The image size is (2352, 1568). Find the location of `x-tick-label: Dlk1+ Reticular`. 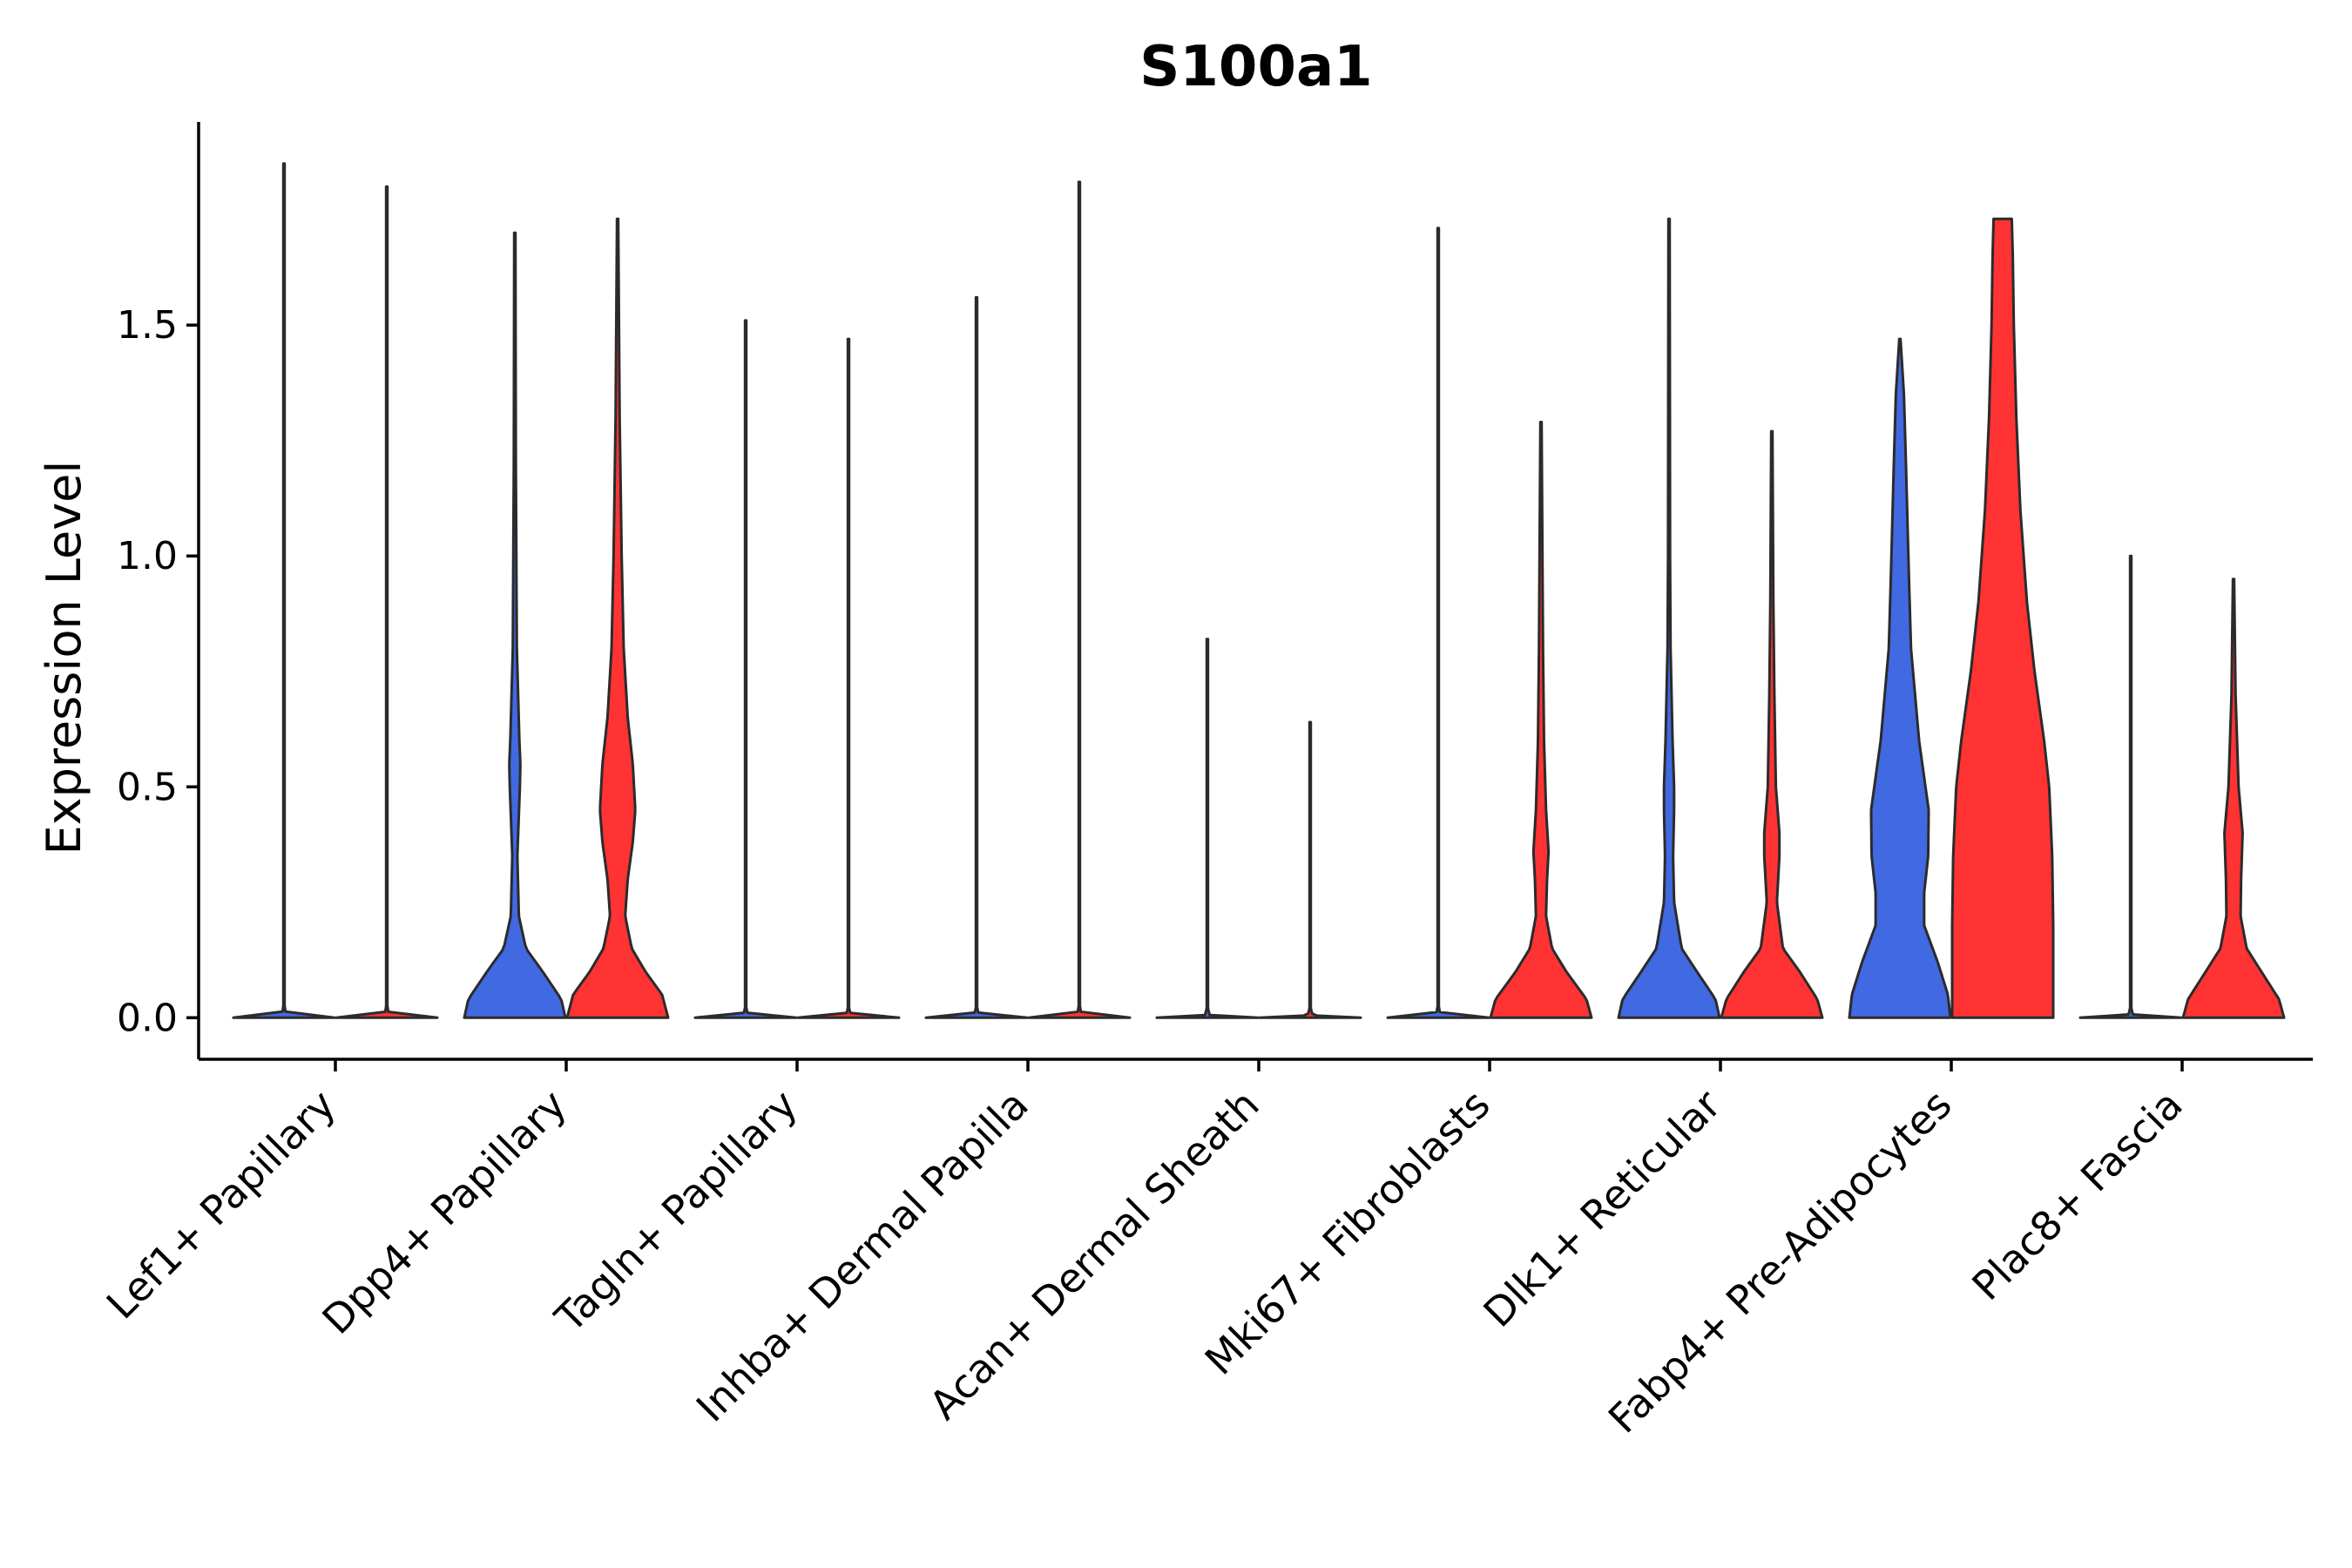

x-tick-label: Dlk1+ Reticular is located at coordinates (1602, 1208).